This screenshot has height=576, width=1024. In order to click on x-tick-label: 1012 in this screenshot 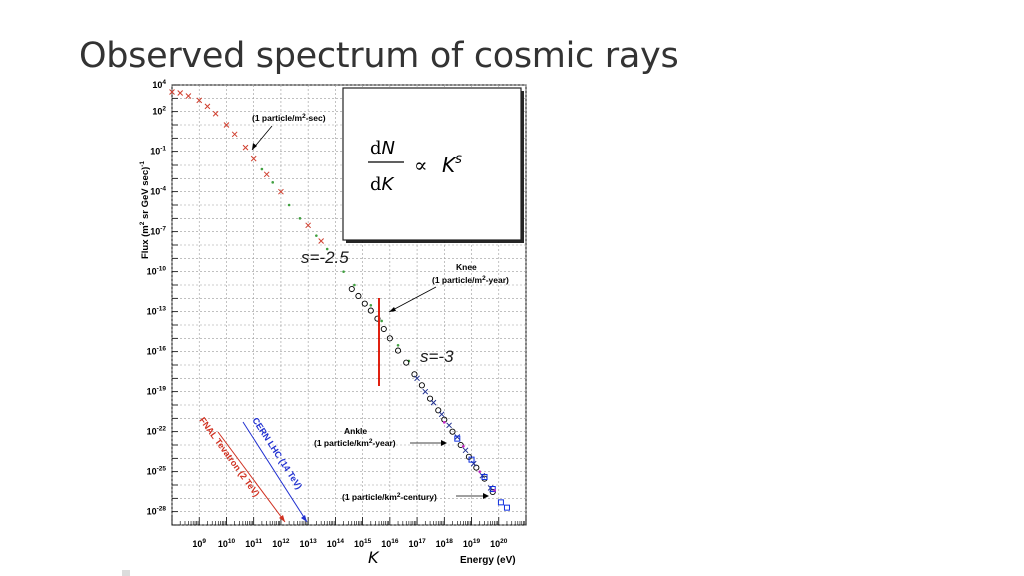, I will do `click(281, 543)`.